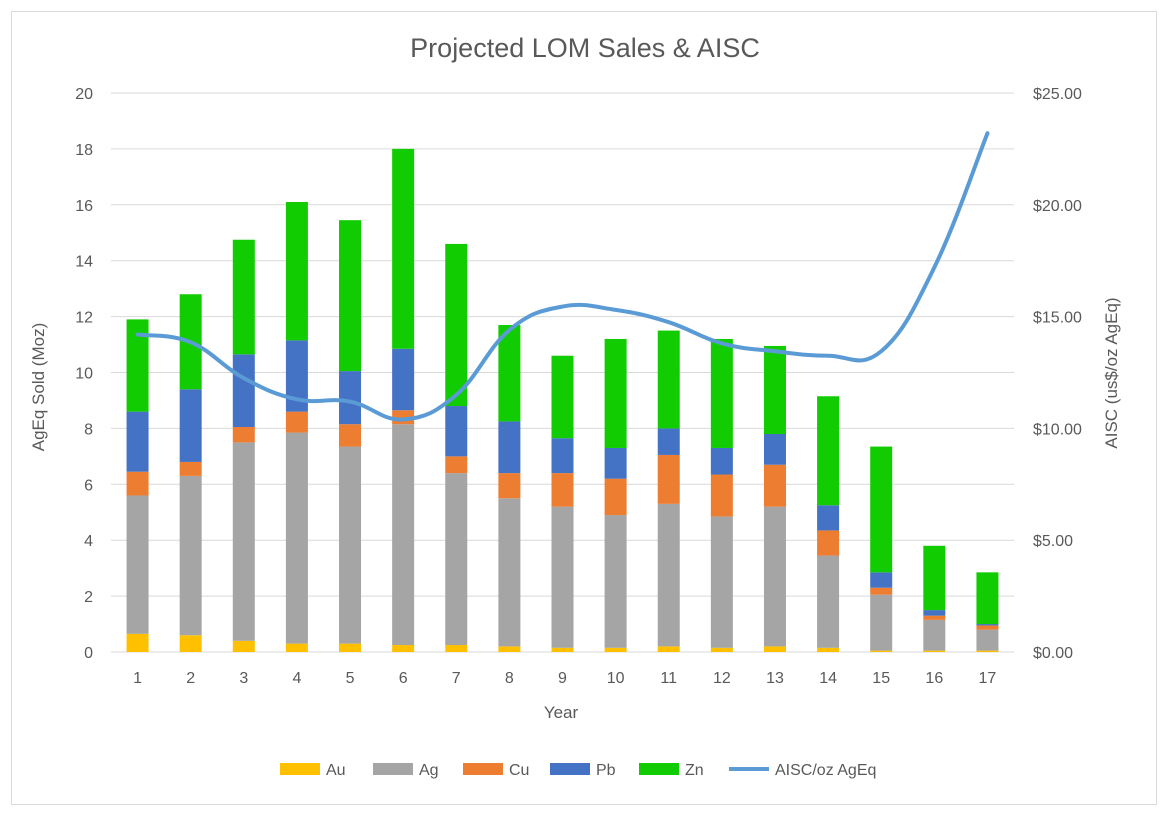  I want to click on legend-label: Ag, so click(429, 770).